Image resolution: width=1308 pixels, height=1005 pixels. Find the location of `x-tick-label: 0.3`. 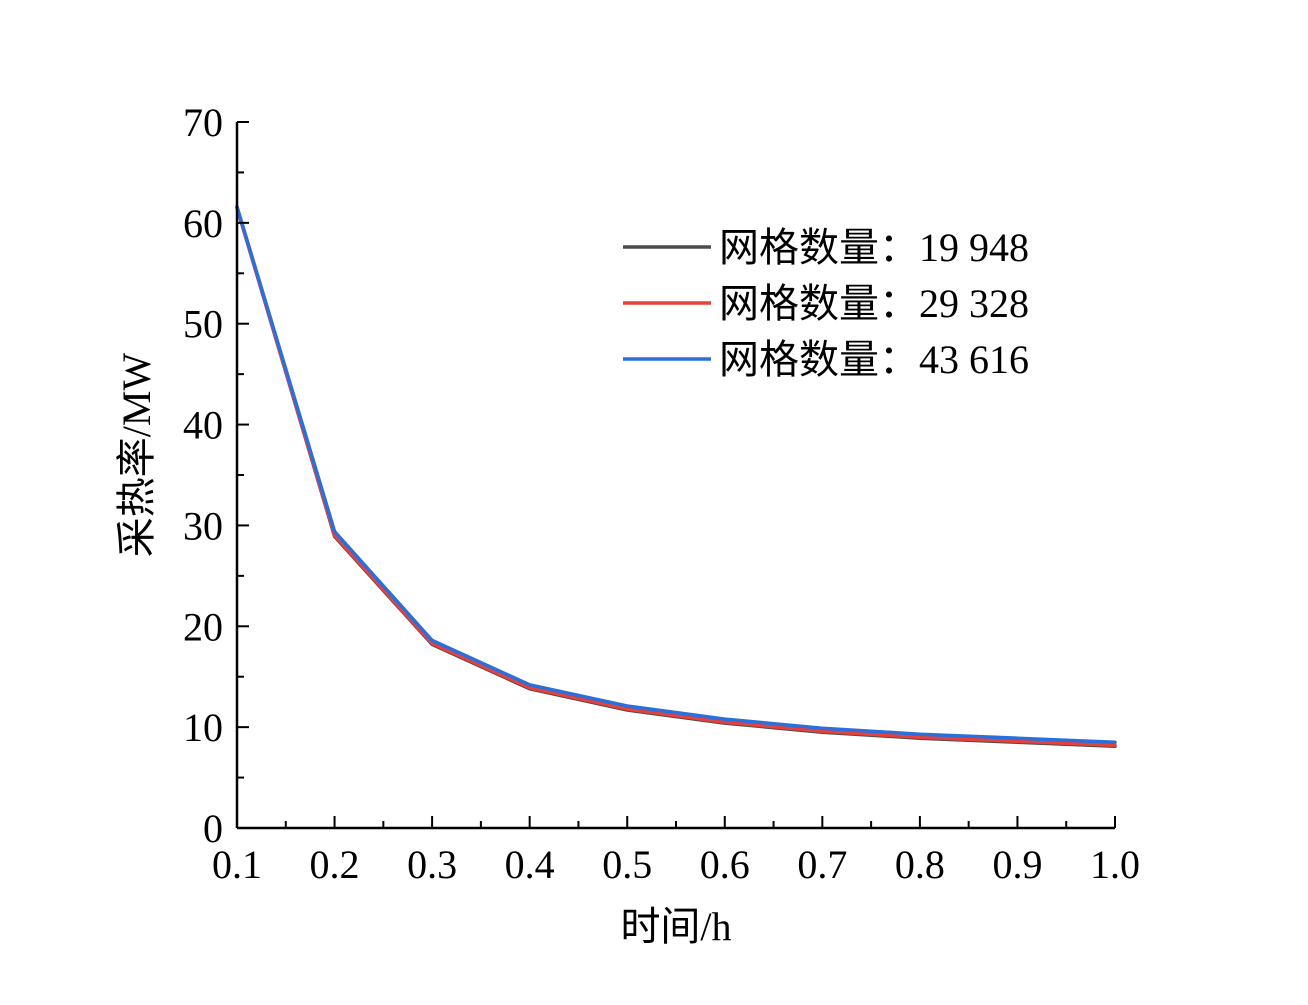

x-tick-label: 0.3 is located at coordinates (432, 864).